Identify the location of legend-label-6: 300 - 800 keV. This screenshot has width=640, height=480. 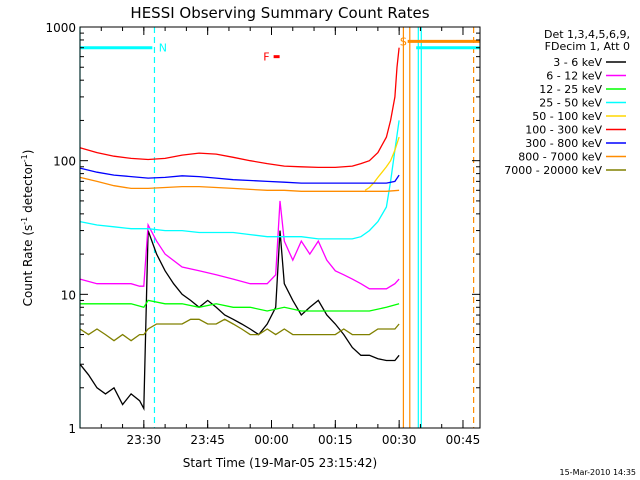
(563, 143).